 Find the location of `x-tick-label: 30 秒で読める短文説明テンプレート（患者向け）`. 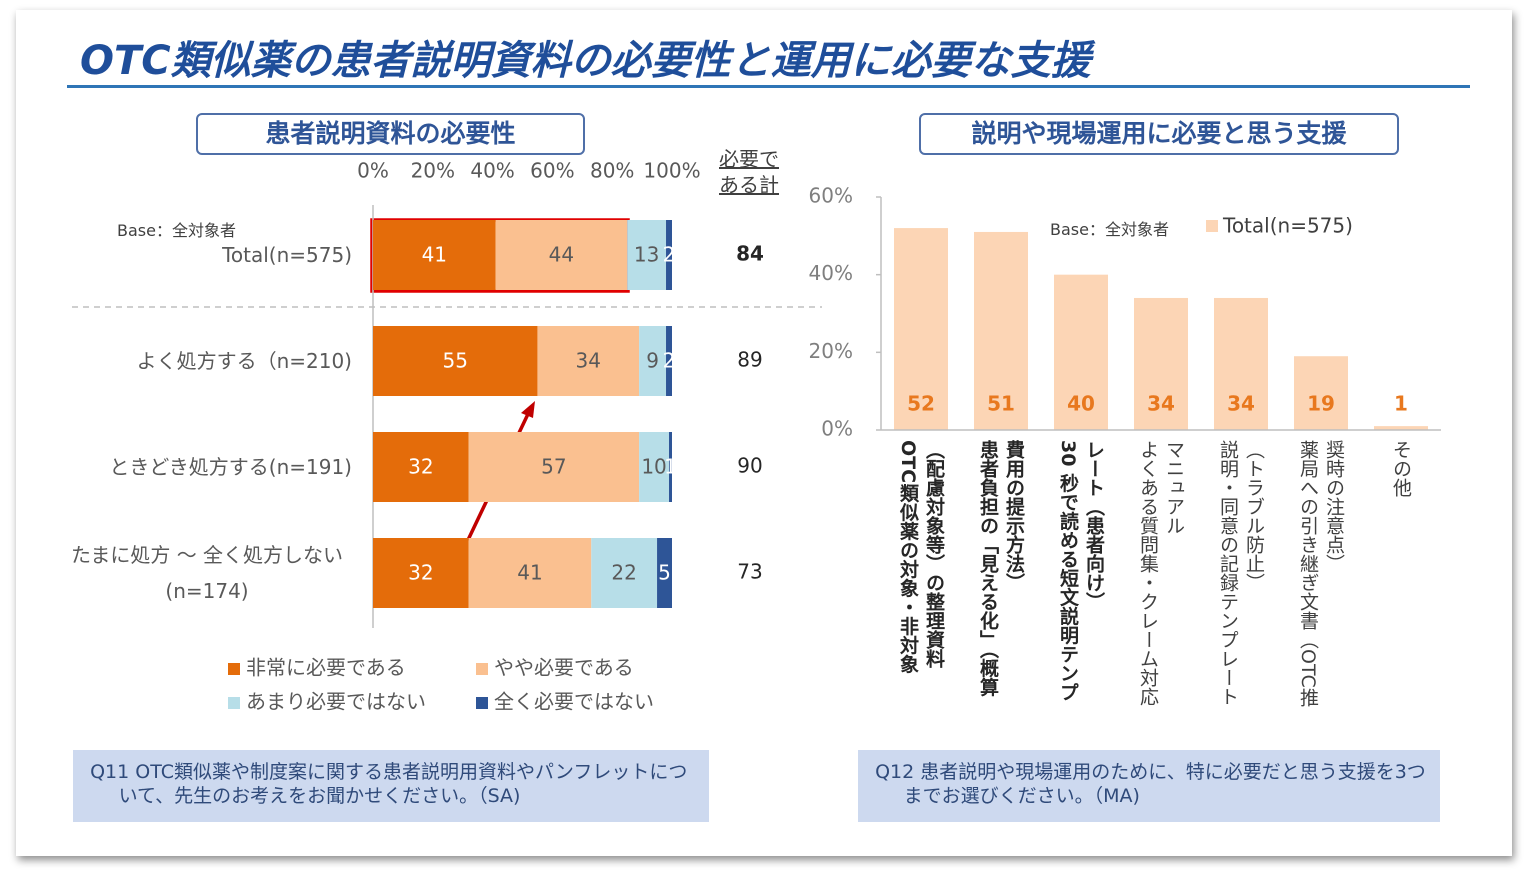

x-tick-label: 30 秒で読める短文説明テンプレート（患者向け） is located at coordinates (1081, 571).